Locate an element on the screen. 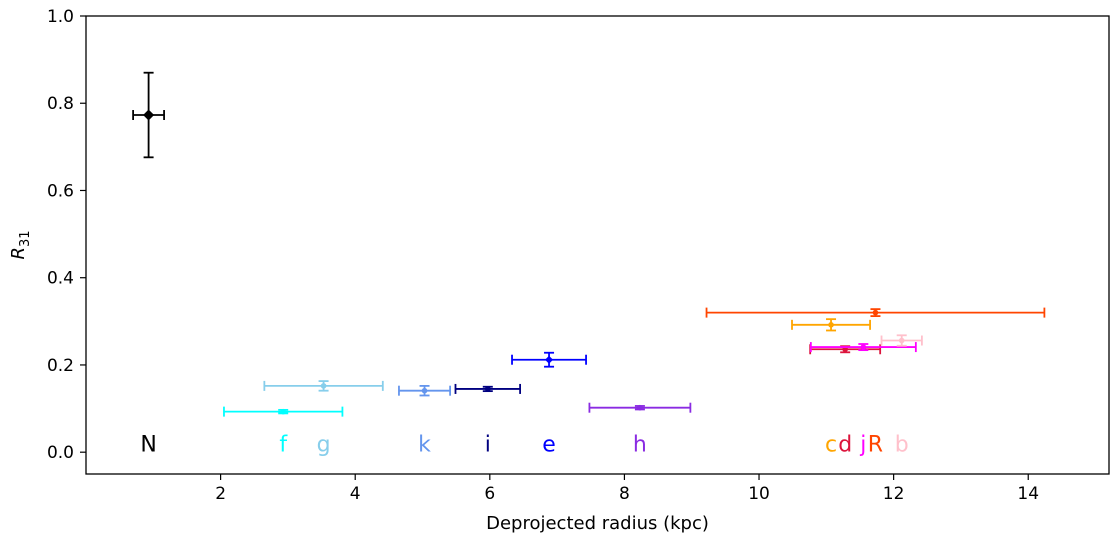 This screenshot has height=538, width=1119. x-tick-label: 10 is located at coordinates (759, 494).